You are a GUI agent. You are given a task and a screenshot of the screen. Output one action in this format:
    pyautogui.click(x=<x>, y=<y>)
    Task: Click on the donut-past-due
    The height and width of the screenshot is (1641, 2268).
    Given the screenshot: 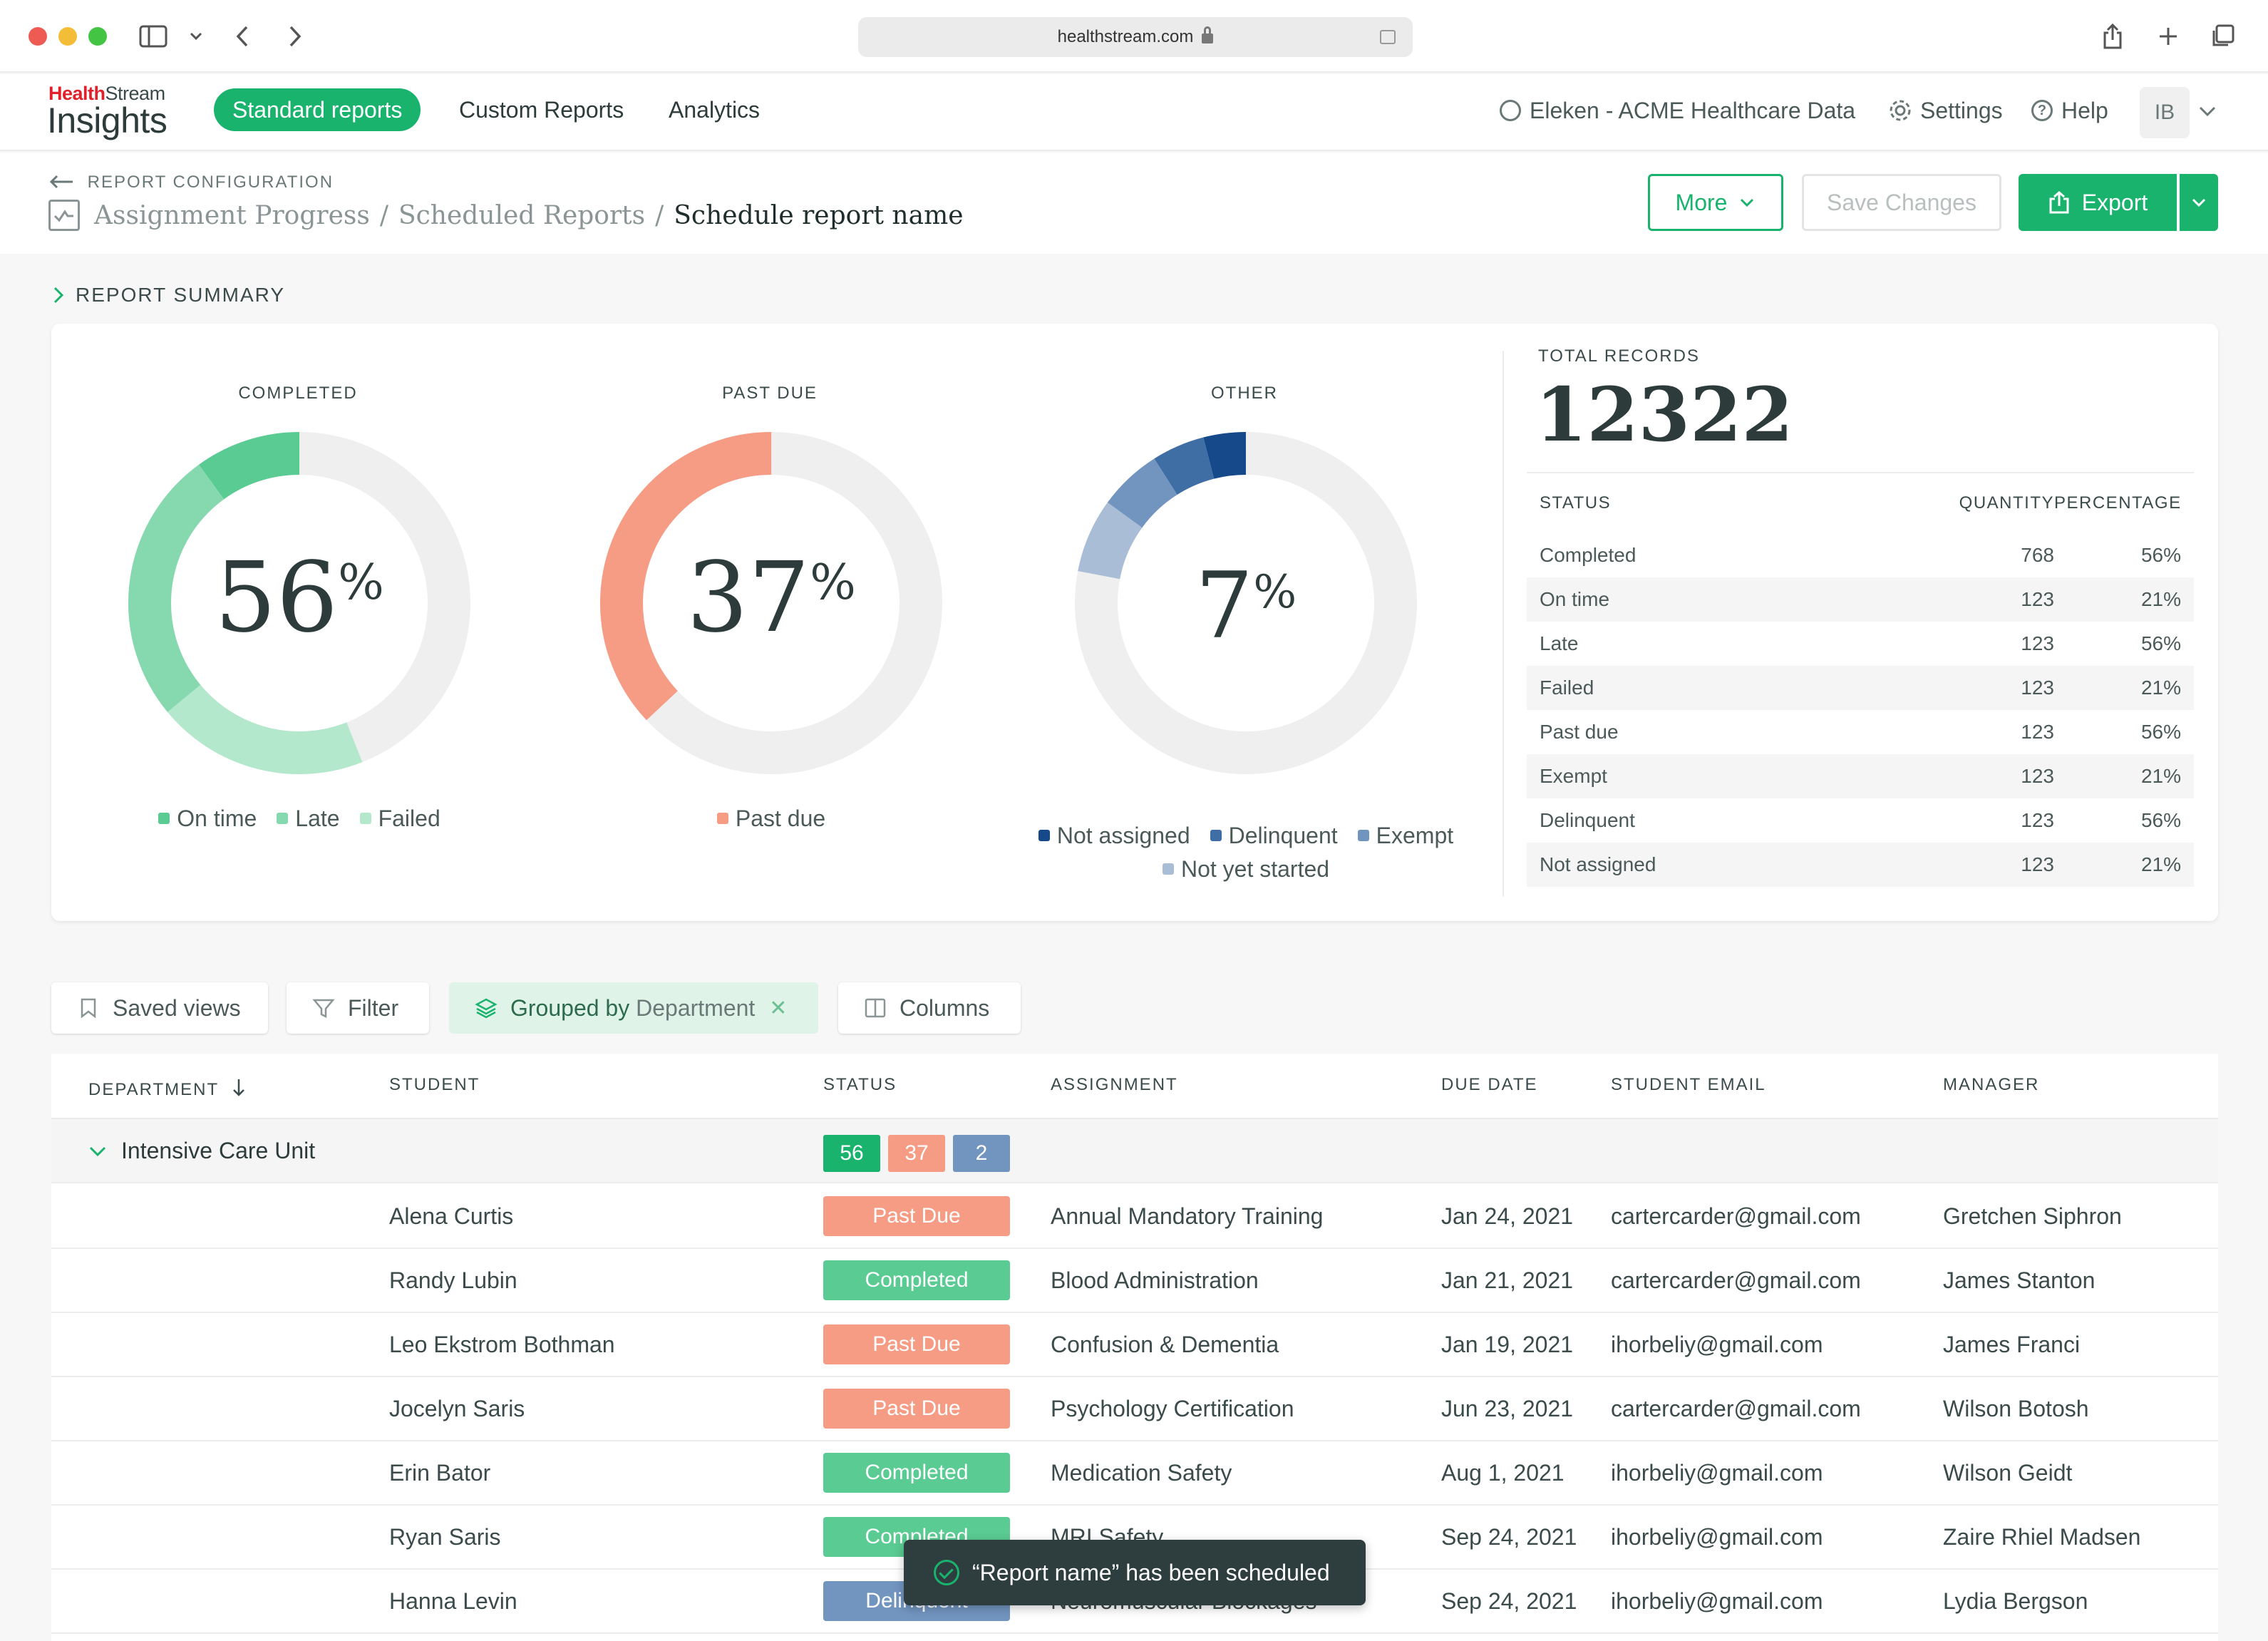 What is the action you would take?
    pyautogui.click(x=771, y=603)
    